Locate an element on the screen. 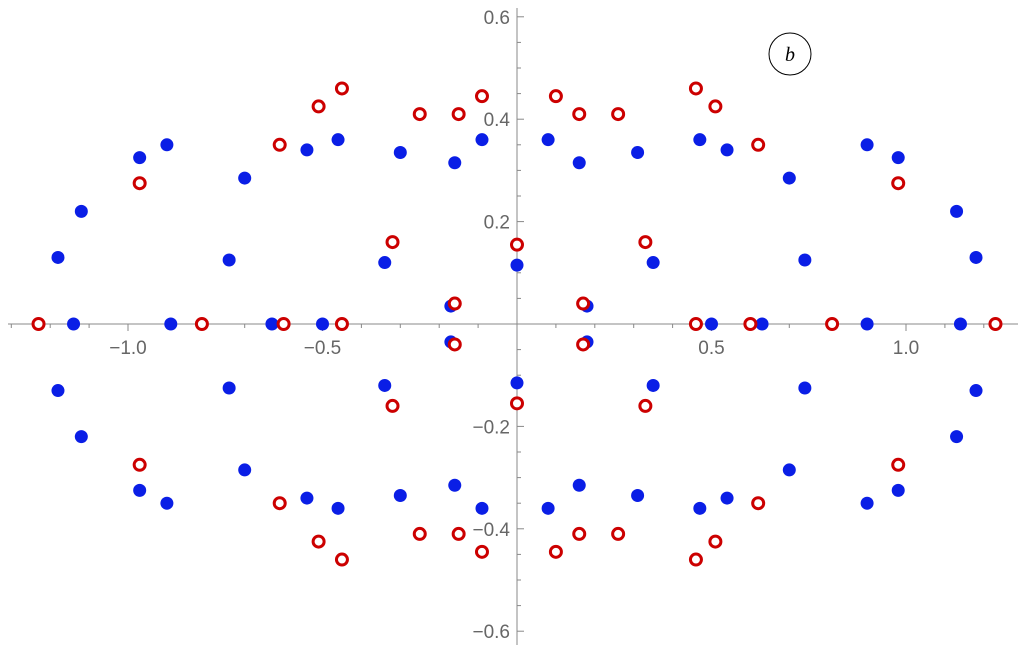  panel-label-circle is located at coordinates (790, 54).